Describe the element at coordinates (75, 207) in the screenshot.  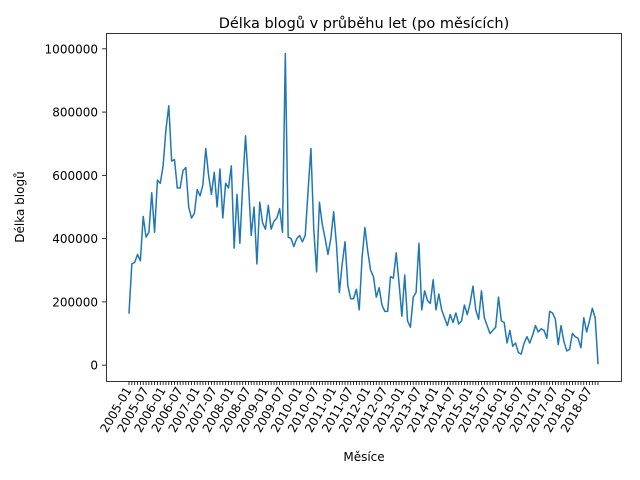
I see `y-axis: 0 200000 400000 600000 800000 1000000` at that location.